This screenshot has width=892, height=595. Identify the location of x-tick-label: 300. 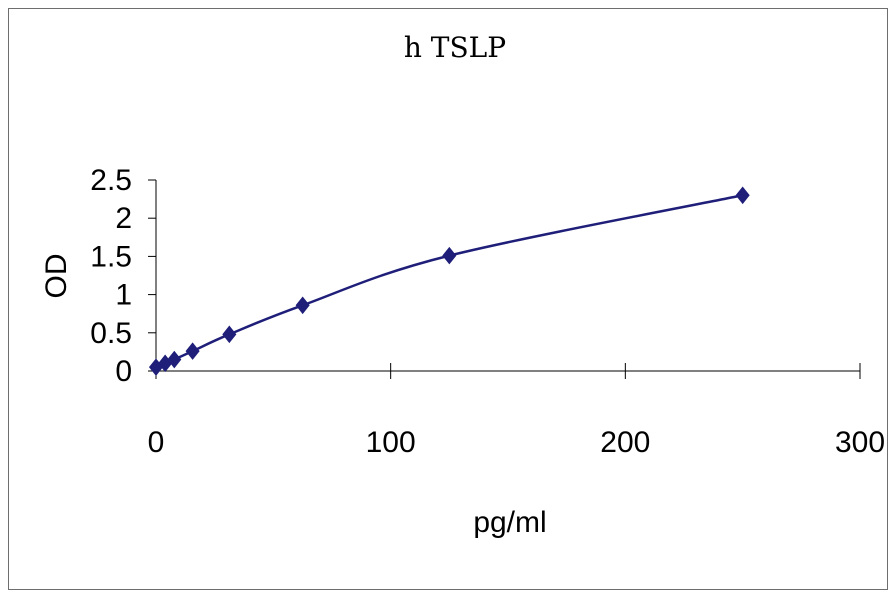
(860, 442).